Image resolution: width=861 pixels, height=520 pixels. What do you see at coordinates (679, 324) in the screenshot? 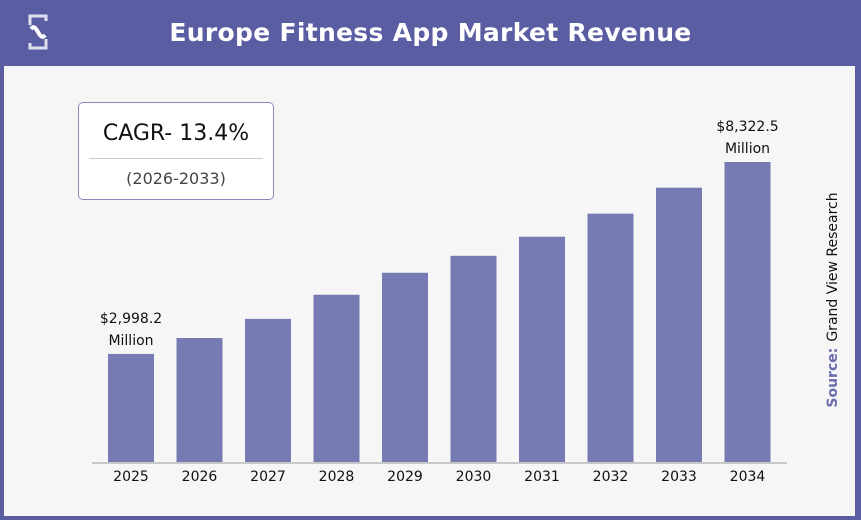
I see `bar-2033` at bounding box center [679, 324].